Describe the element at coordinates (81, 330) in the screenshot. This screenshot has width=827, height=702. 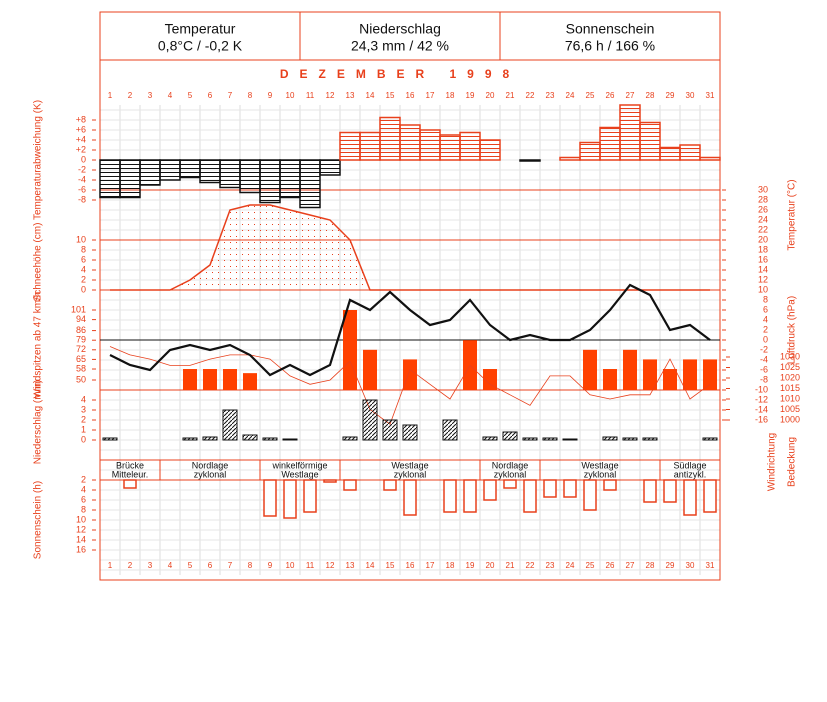
I see `y-tick-label: 86` at that location.